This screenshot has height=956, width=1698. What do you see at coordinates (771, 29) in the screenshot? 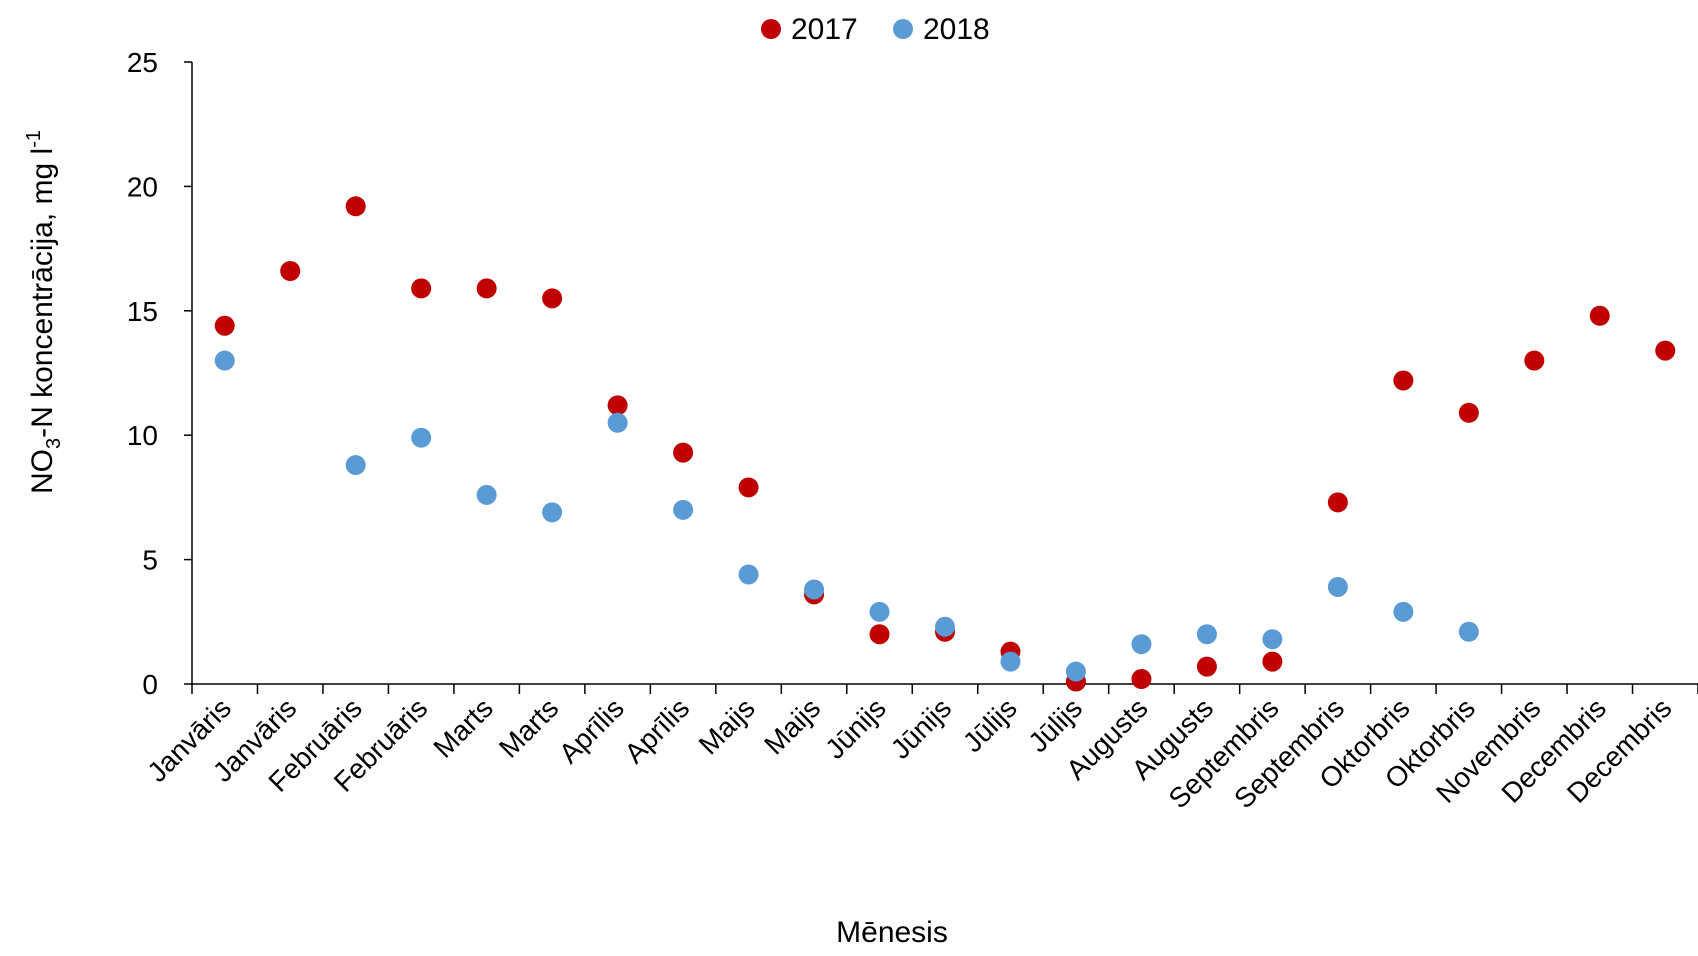
I see `legend-marker-2017` at bounding box center [771, 29].